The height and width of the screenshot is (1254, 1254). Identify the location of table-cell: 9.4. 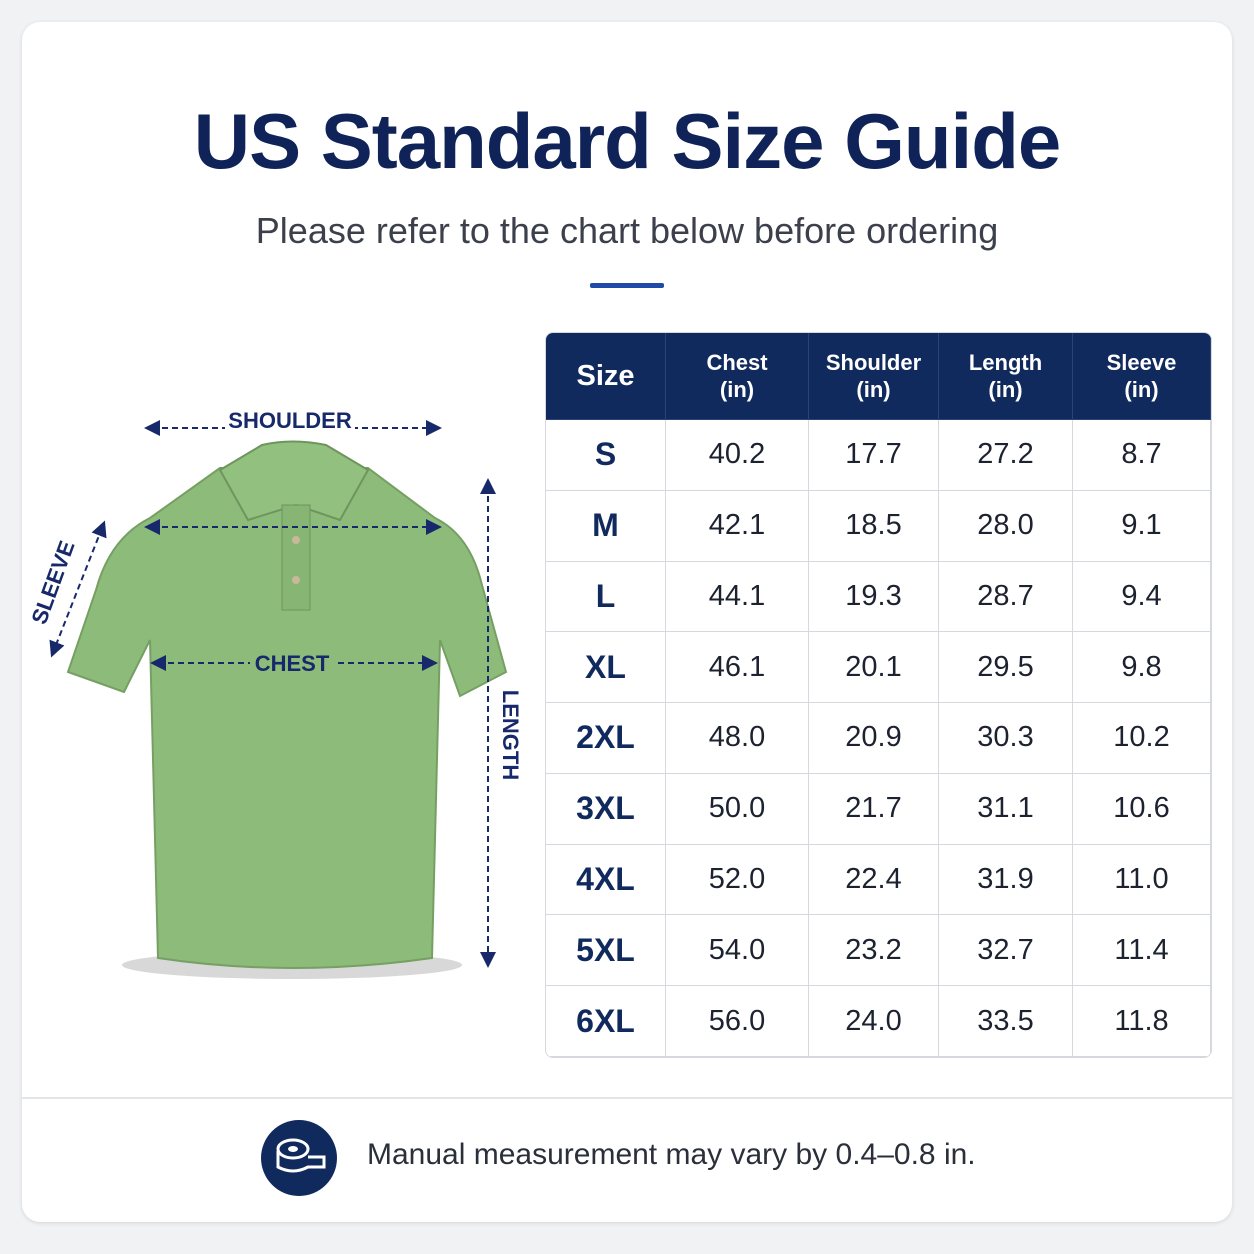
(1142, 597).